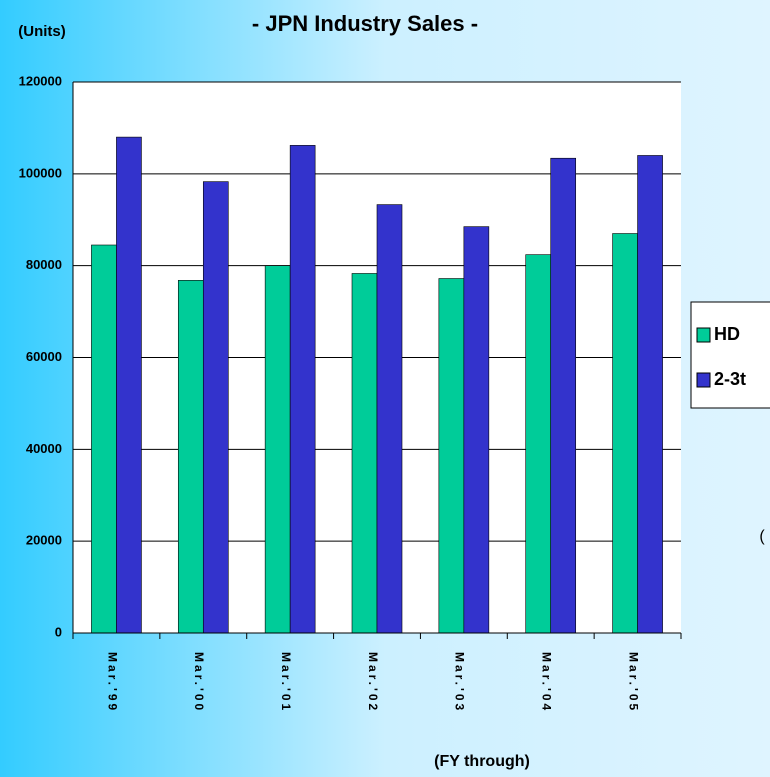 The width and height of the screenshot is (770, 777). Describe the element at coordinates (730, 355) in the screenshot. I see `legend-box` at that location.